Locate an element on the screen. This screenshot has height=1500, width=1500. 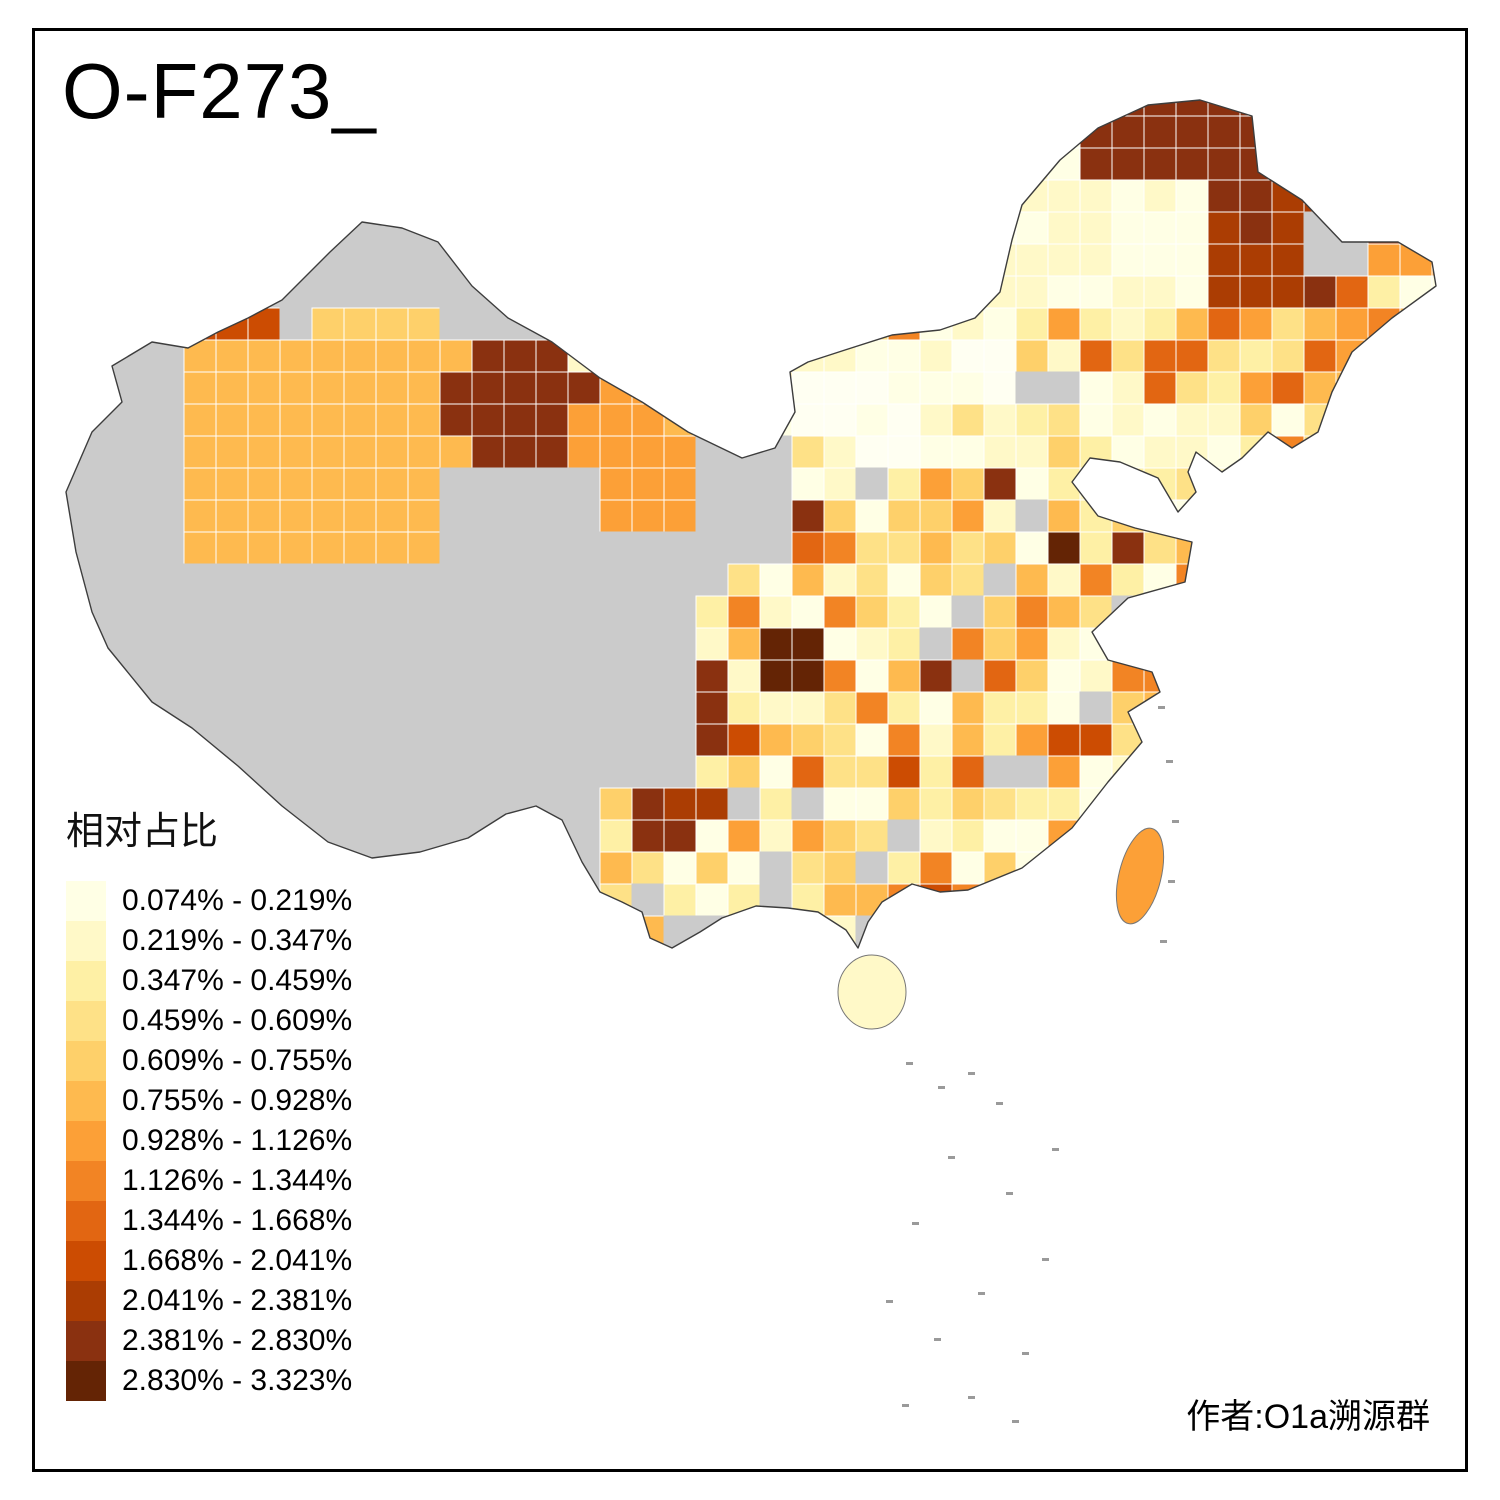
legend-label: 0.459% - 0.609% is located at coordinates (237, 1020).